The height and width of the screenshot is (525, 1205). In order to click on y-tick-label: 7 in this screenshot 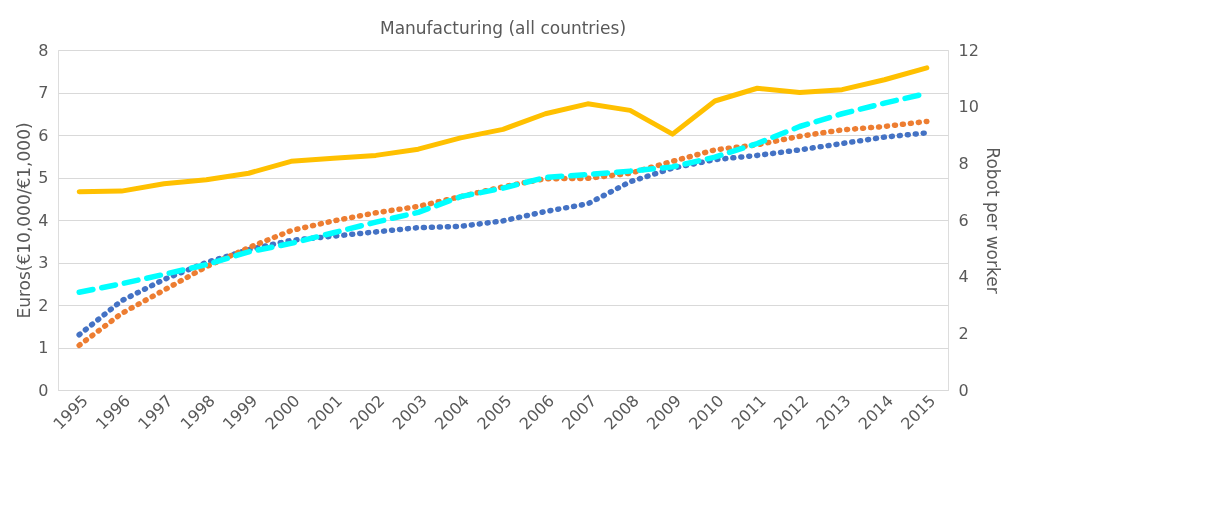, I will do `click(43, 92)`.